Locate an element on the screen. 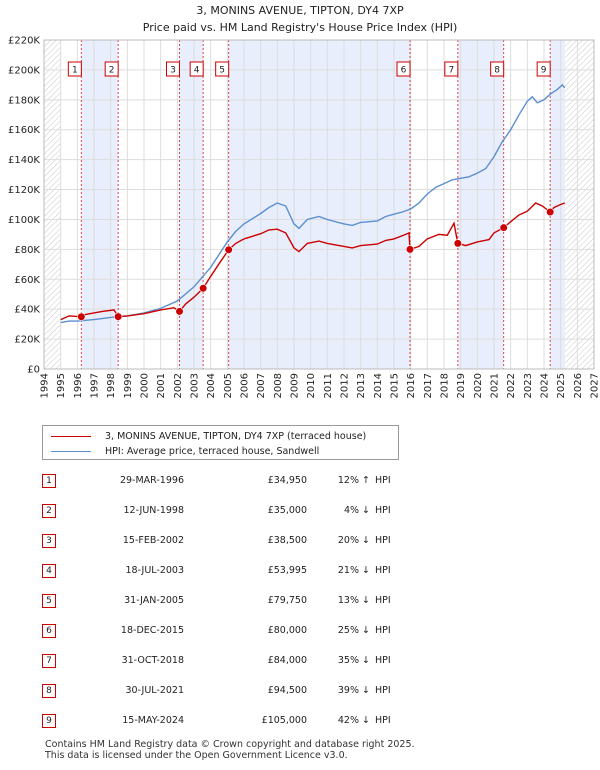 This screenshot has width=600, height=770. sale-row: 5 31-JAN-2005 £79,750 13% ↓ HPI is located at coordinates (252, 602).